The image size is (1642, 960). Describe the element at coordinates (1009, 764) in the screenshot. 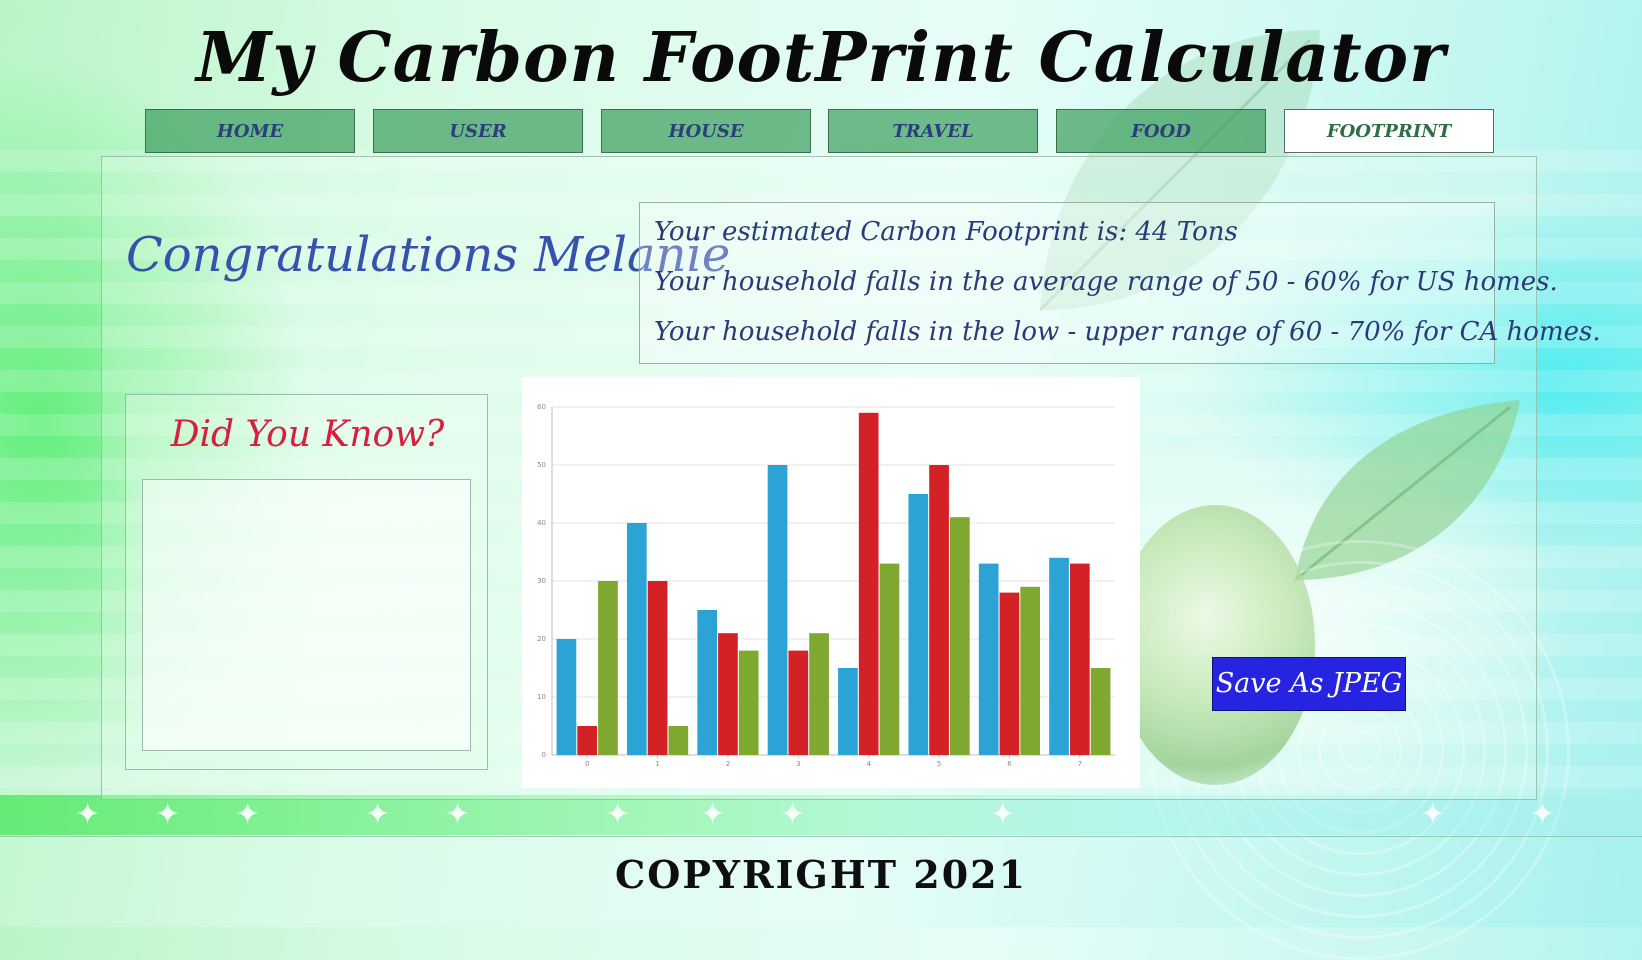

I see `x-tick-label: 6` at that location.